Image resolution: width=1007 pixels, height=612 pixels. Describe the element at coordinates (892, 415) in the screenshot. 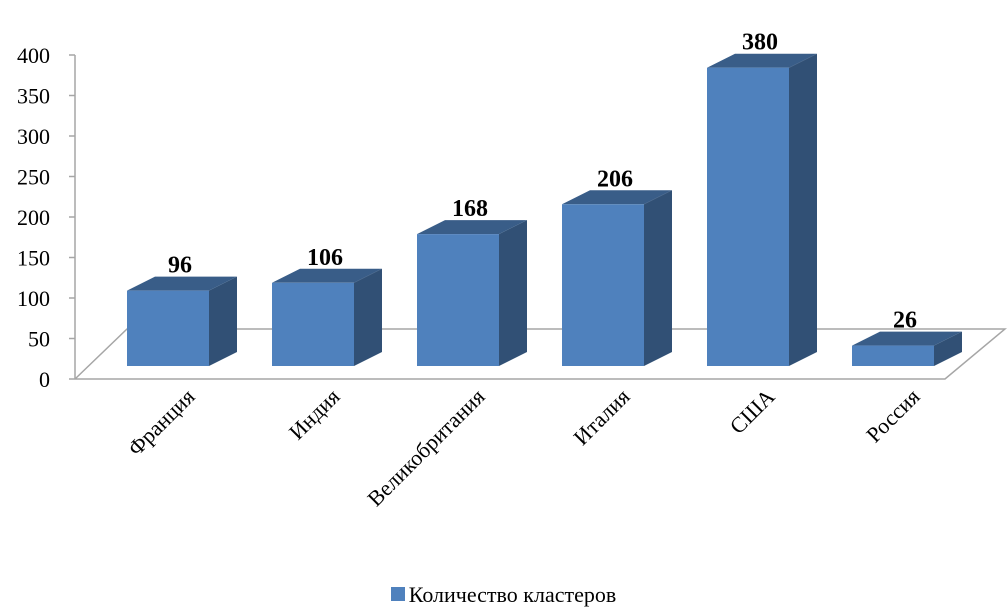

I see `category-label: Россия` at that location.